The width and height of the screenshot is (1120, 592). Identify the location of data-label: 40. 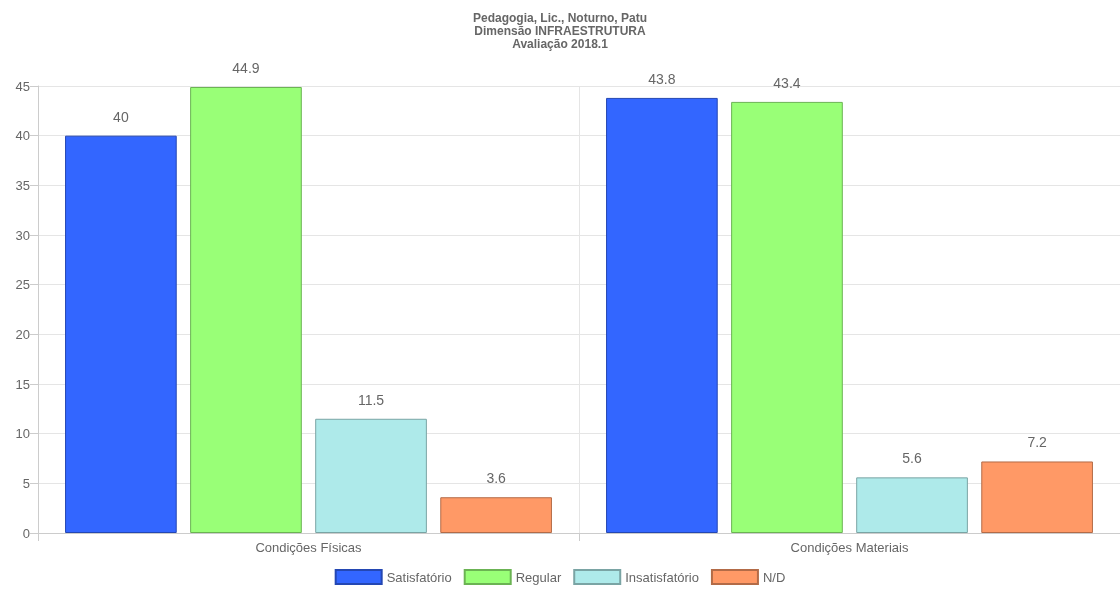
(121, 116).